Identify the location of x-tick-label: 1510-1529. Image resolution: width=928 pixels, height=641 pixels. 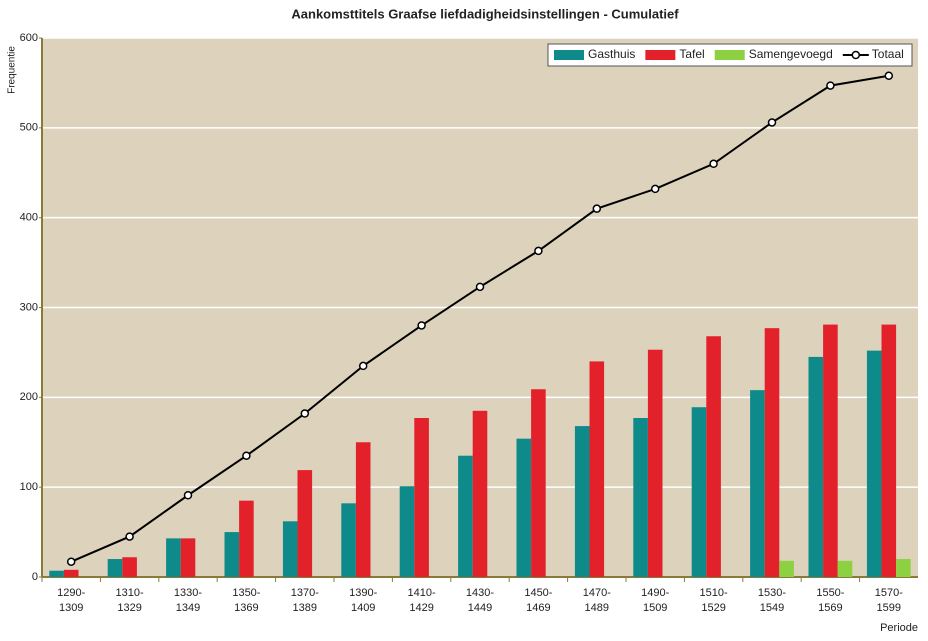
(714, 600).